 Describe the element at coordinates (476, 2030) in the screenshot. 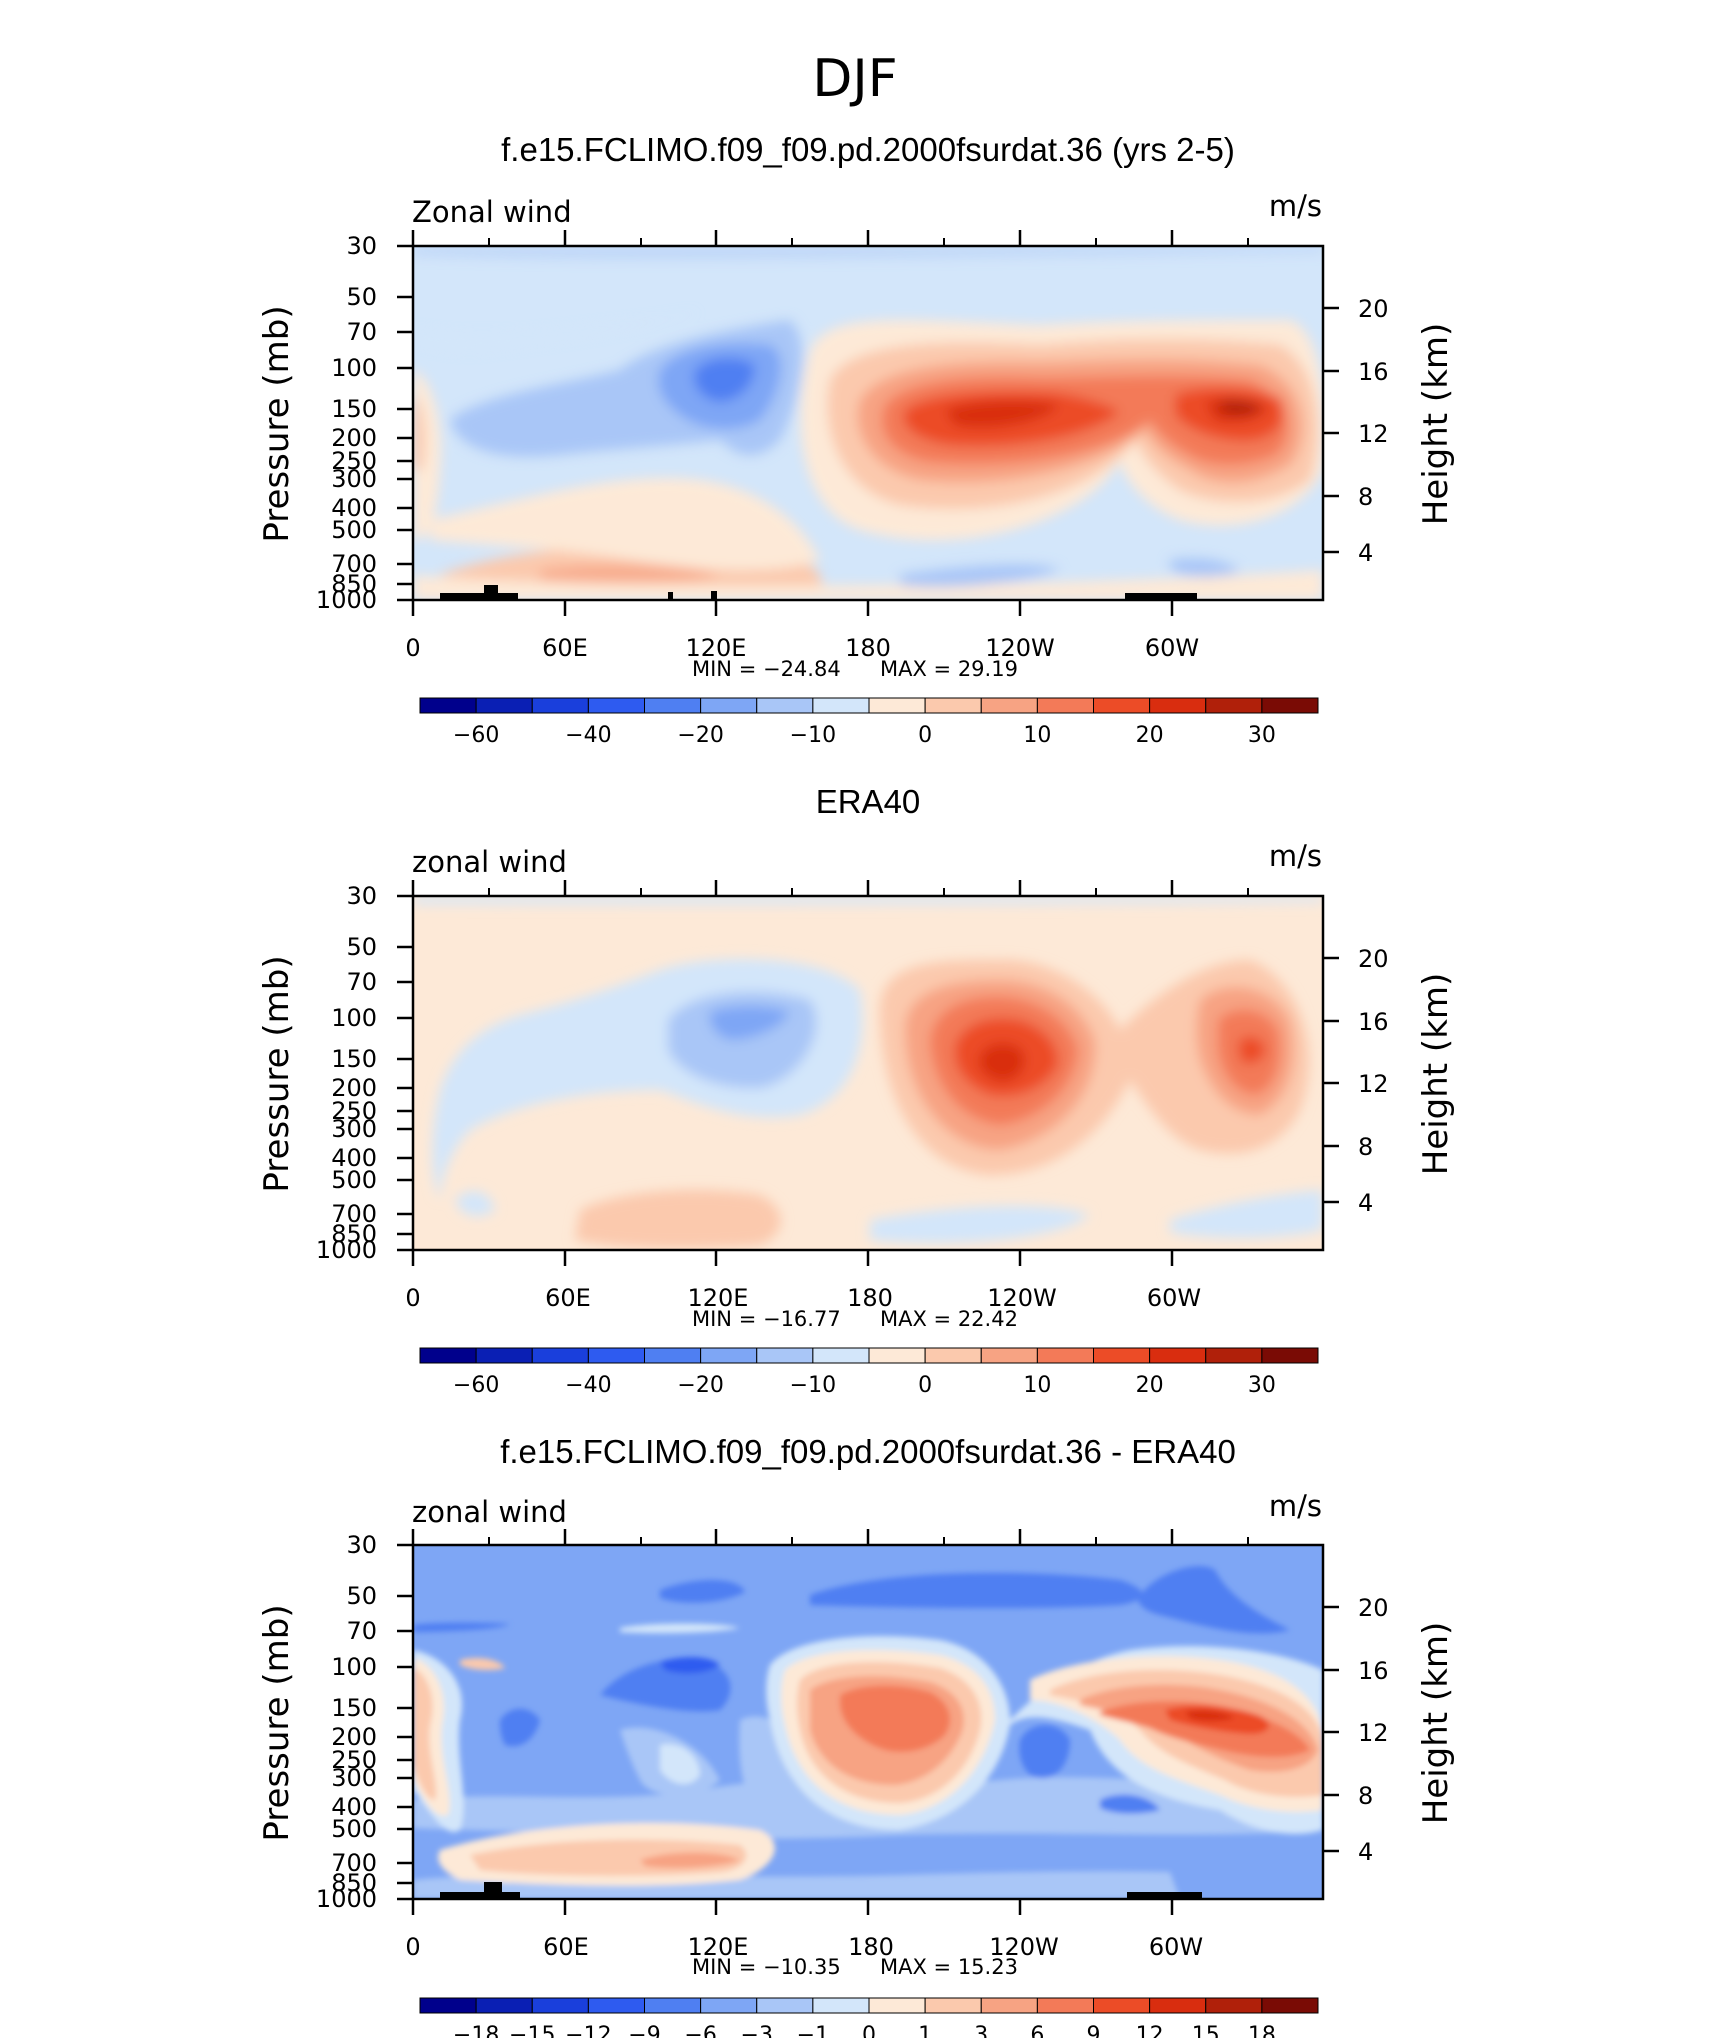

I see `colorbar-label: −18` at that location.